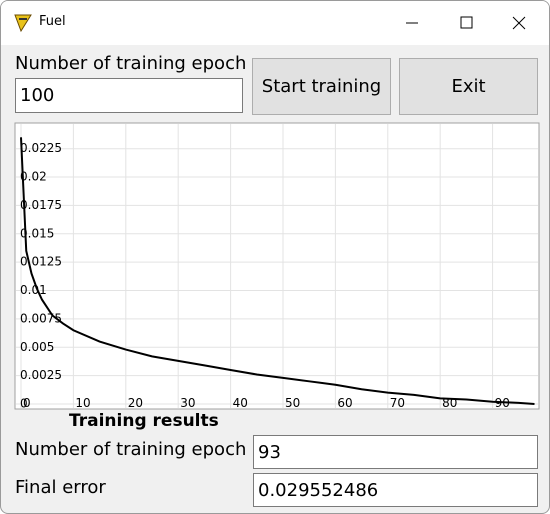 This screenshot has width=550, height=514. Describe the element at coordinates (519, 23) in the screenshot. I see `close-button` at that location.